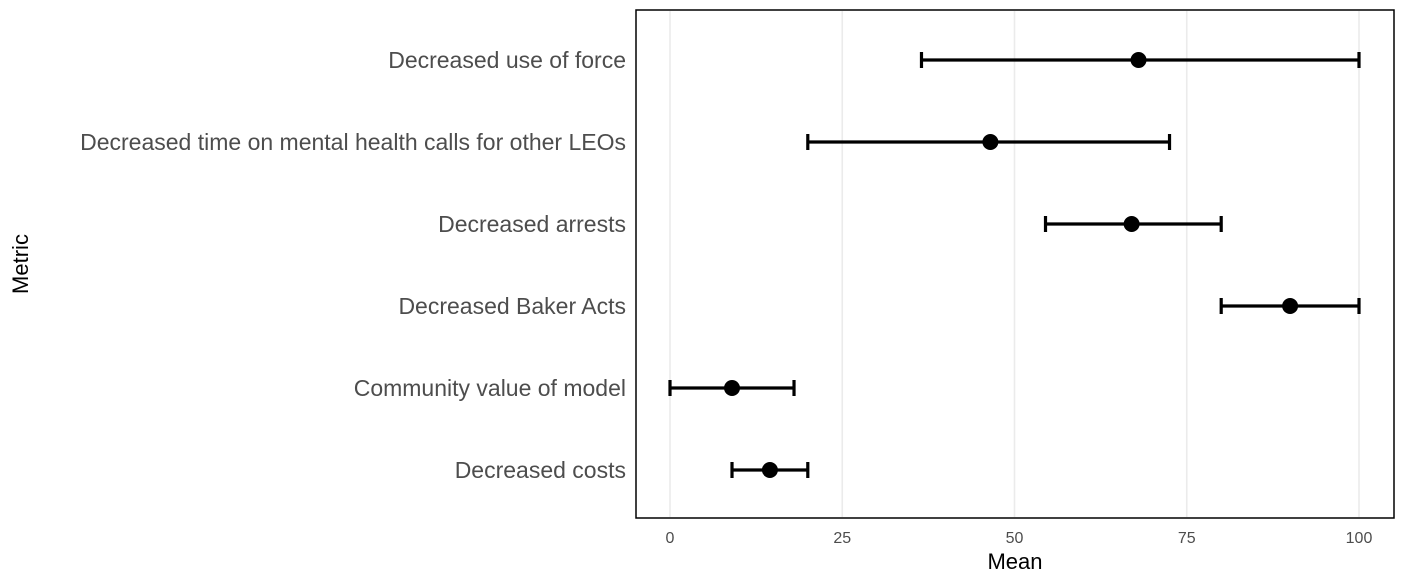 The width and height of the screenshot is (1404, 579). What do you see at coordinates (512, 306) in the screenshot?
I see `category-label: Decreased Baker Acts` at bounding box center [512, 306].